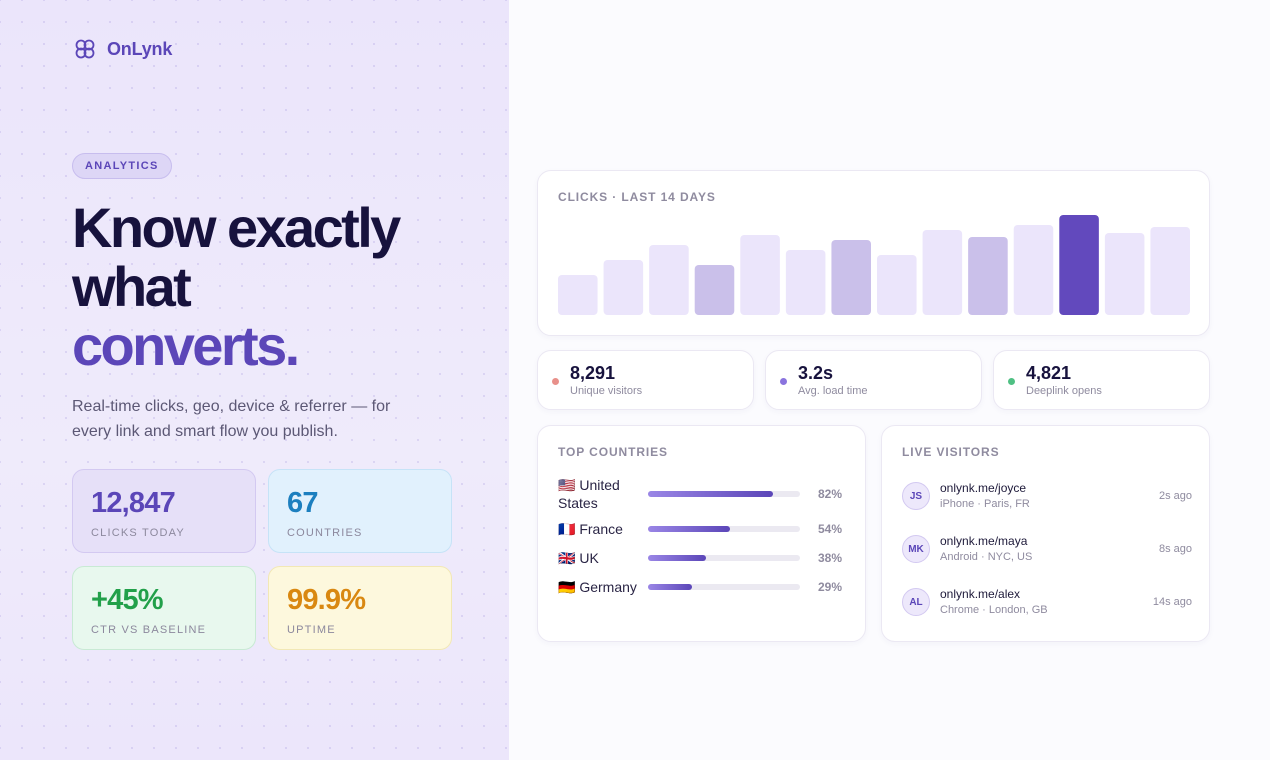 The width and height of the screenshot is (1270, 760). What do you see at coordinates (830, 494) in the screenshot?
I see `country-percent: 82%` at bounding box center [830, 494].